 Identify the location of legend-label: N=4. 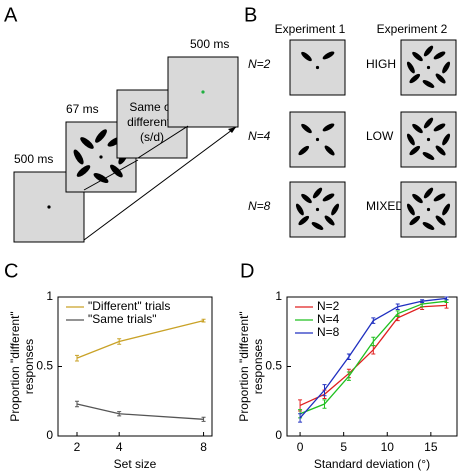
(328, 319).